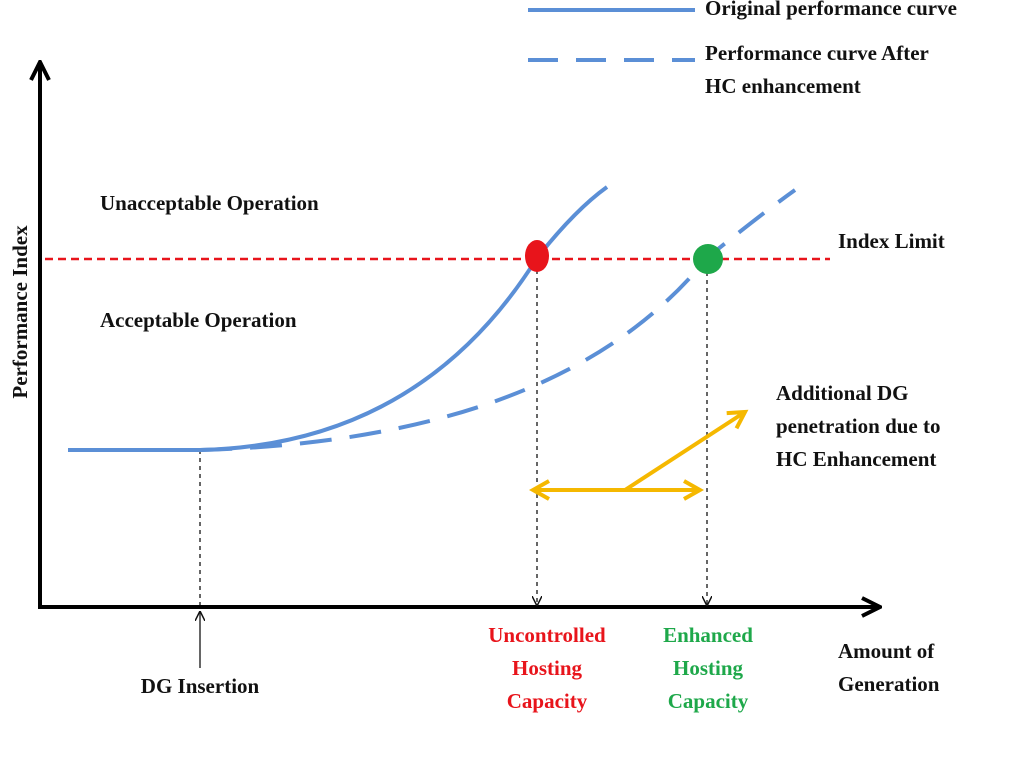 The width and height of the screenshot is (1024, 758). What do you see at coordinates (889, 684) in the screenshot?
I see `x-axis-label: Generation` at bounding box center [889, 684].